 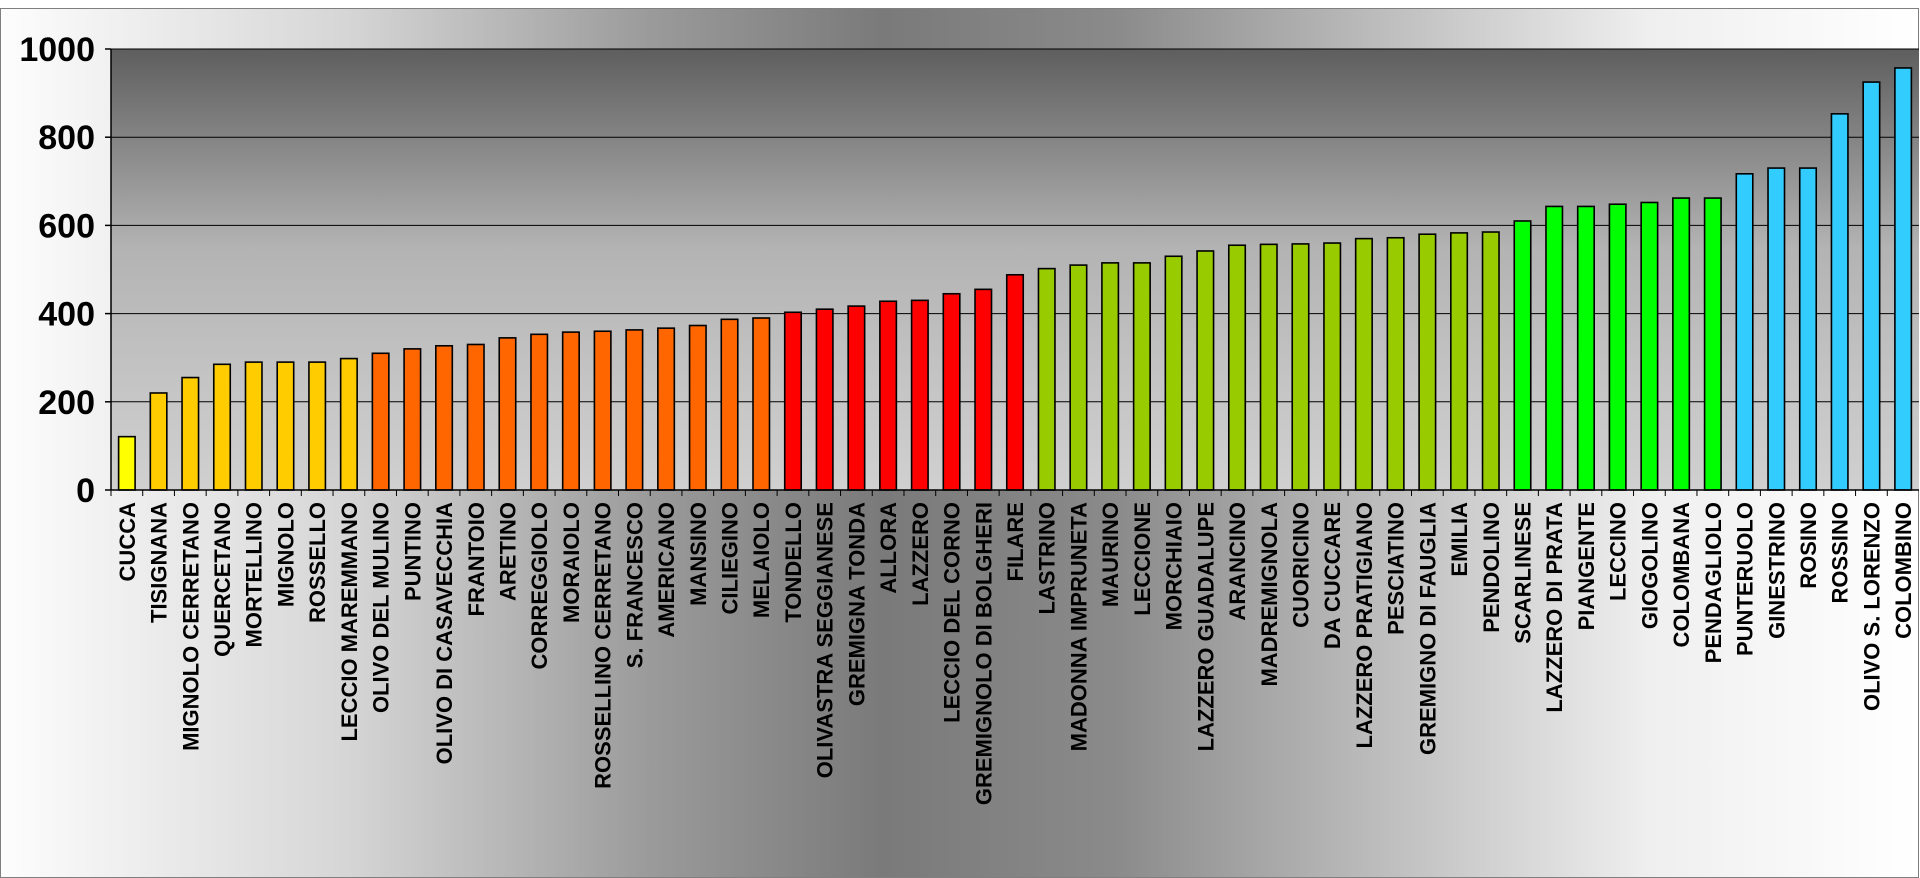 I want to click on y-tick-label: 600, so click(x=66, y=226).